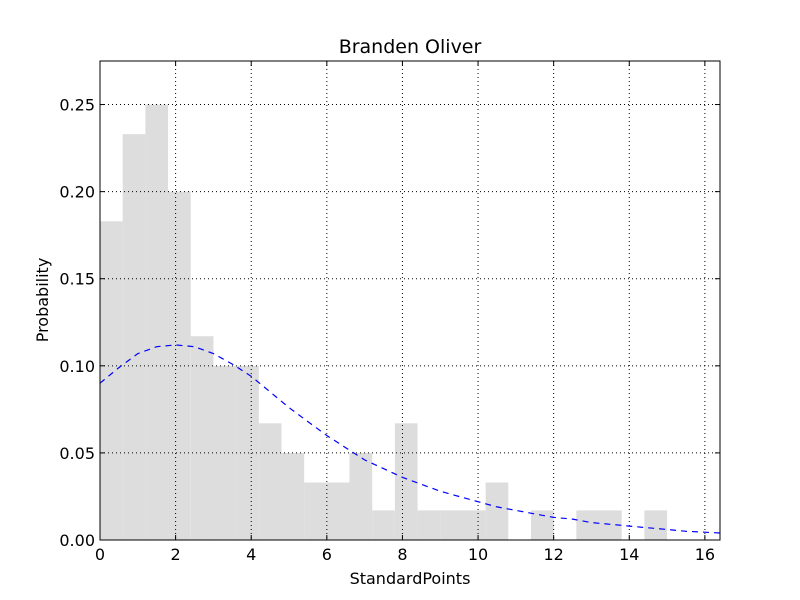  What do you see at coordinates (410, 578) in the screenshot?
I see `x-axis-label: StandardPoints` at bounding box center [410, 578].